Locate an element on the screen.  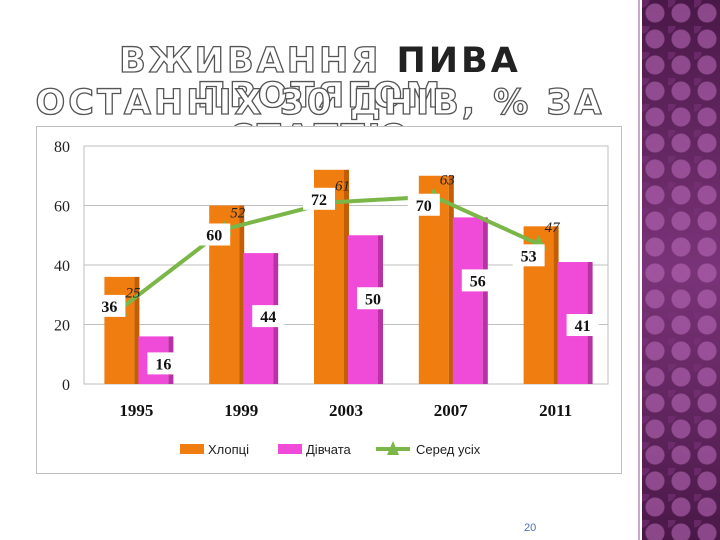
title-word-2: ПИВА is located at coordinates (458, 61).